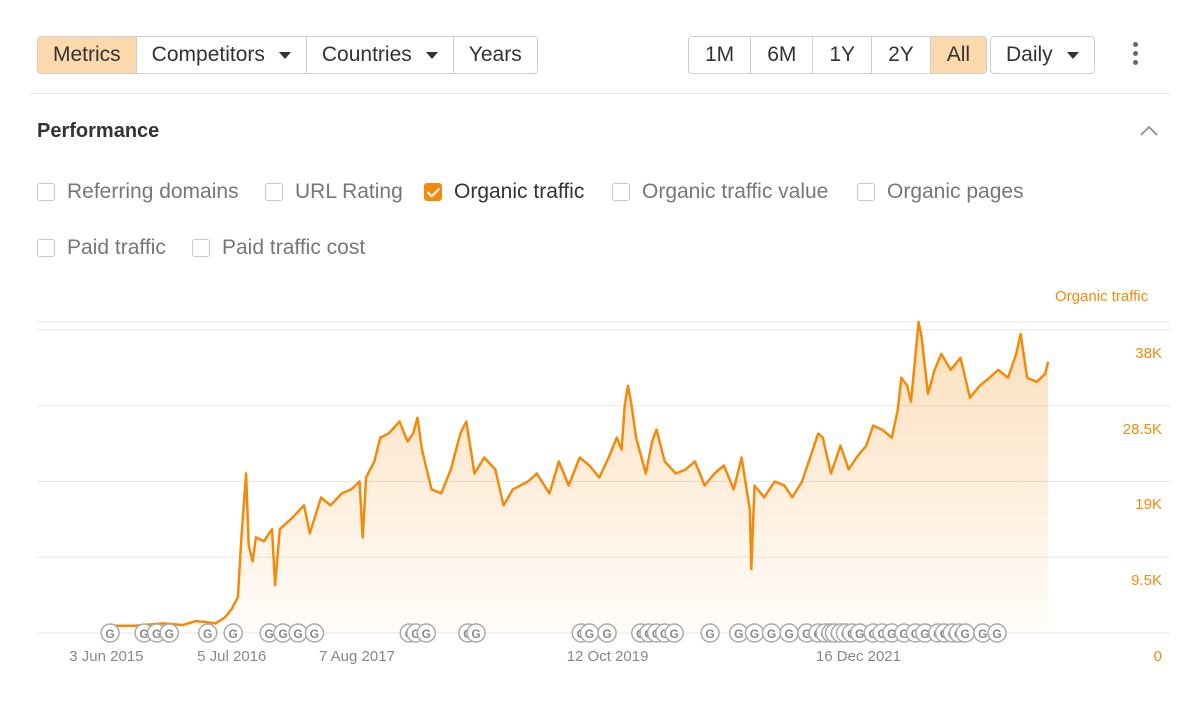 The image size is (1200, 701). What do you see at coordinates (1142, 429) in the screenshot?
I see `y-tick-label: 28.5K` at bounding box center [1142, 429].